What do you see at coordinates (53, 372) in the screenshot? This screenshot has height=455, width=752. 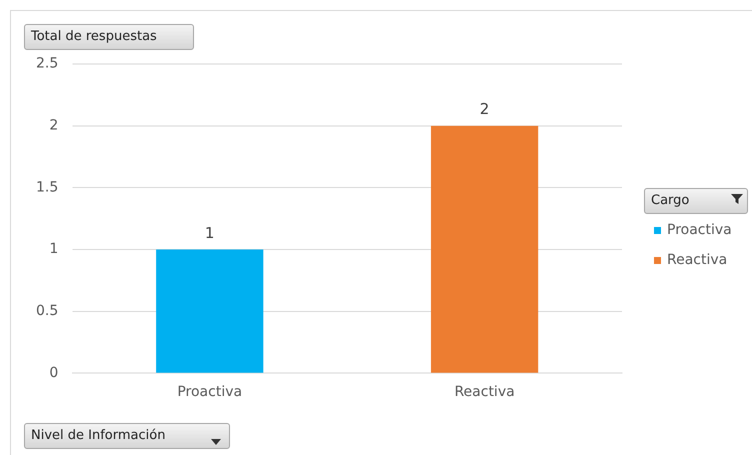 I see `y-tick-label: 0` at bounding box center [53, 372].